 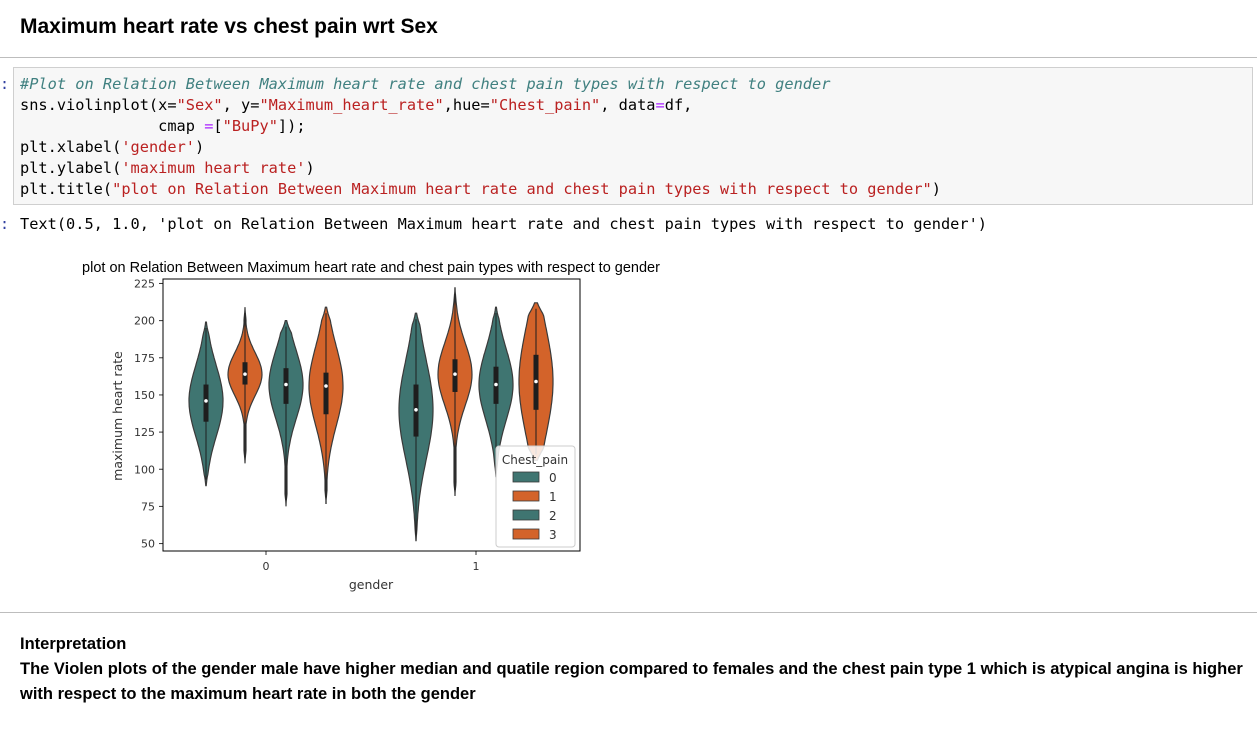 I want to click on code-token: plt.xlabel(, so click(x=71, y=147).